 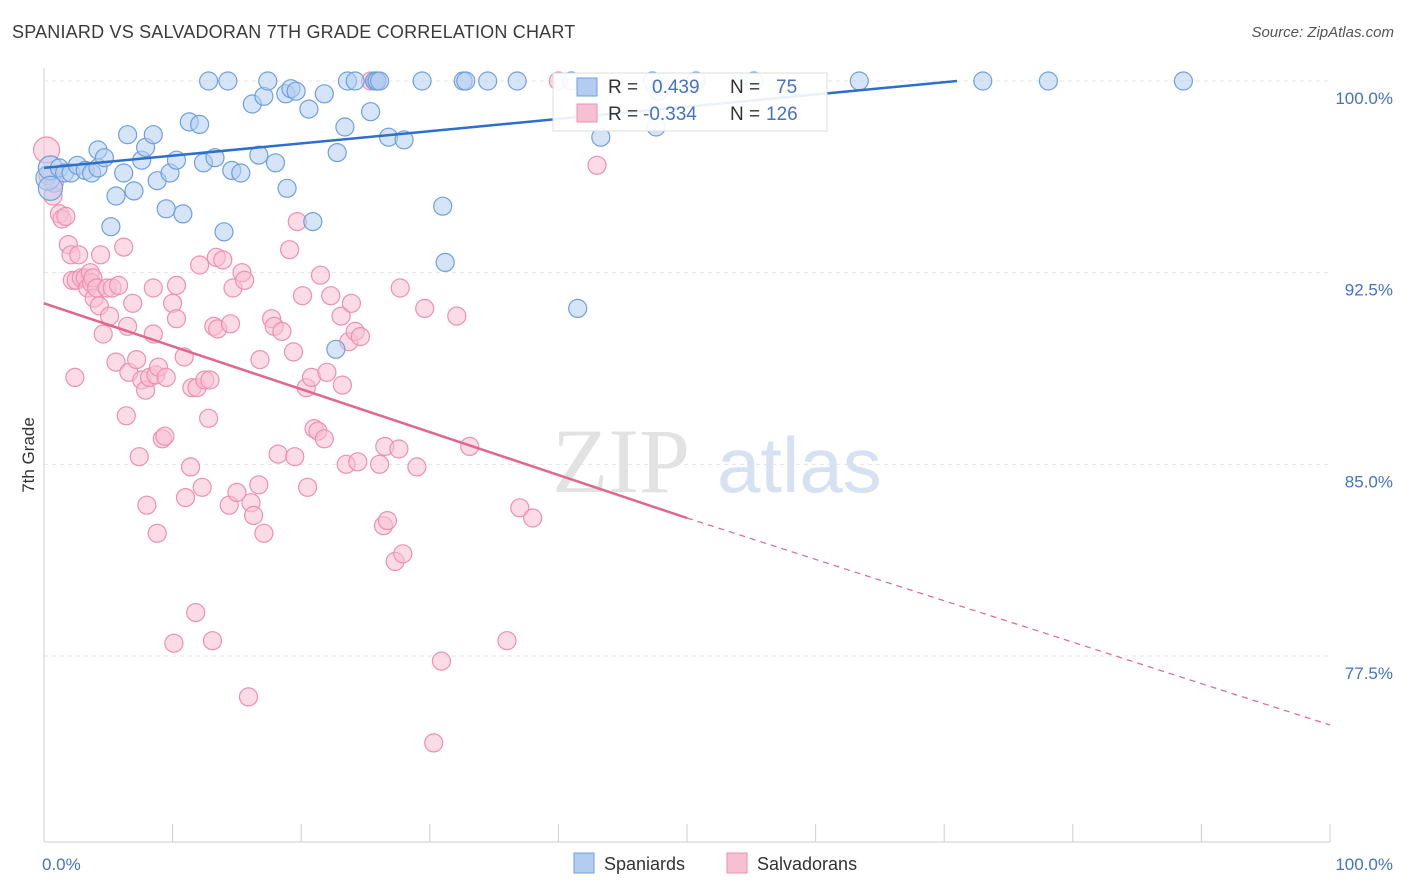 I want to click on watermark-atlas: atlas, so click(x=799, y=465).